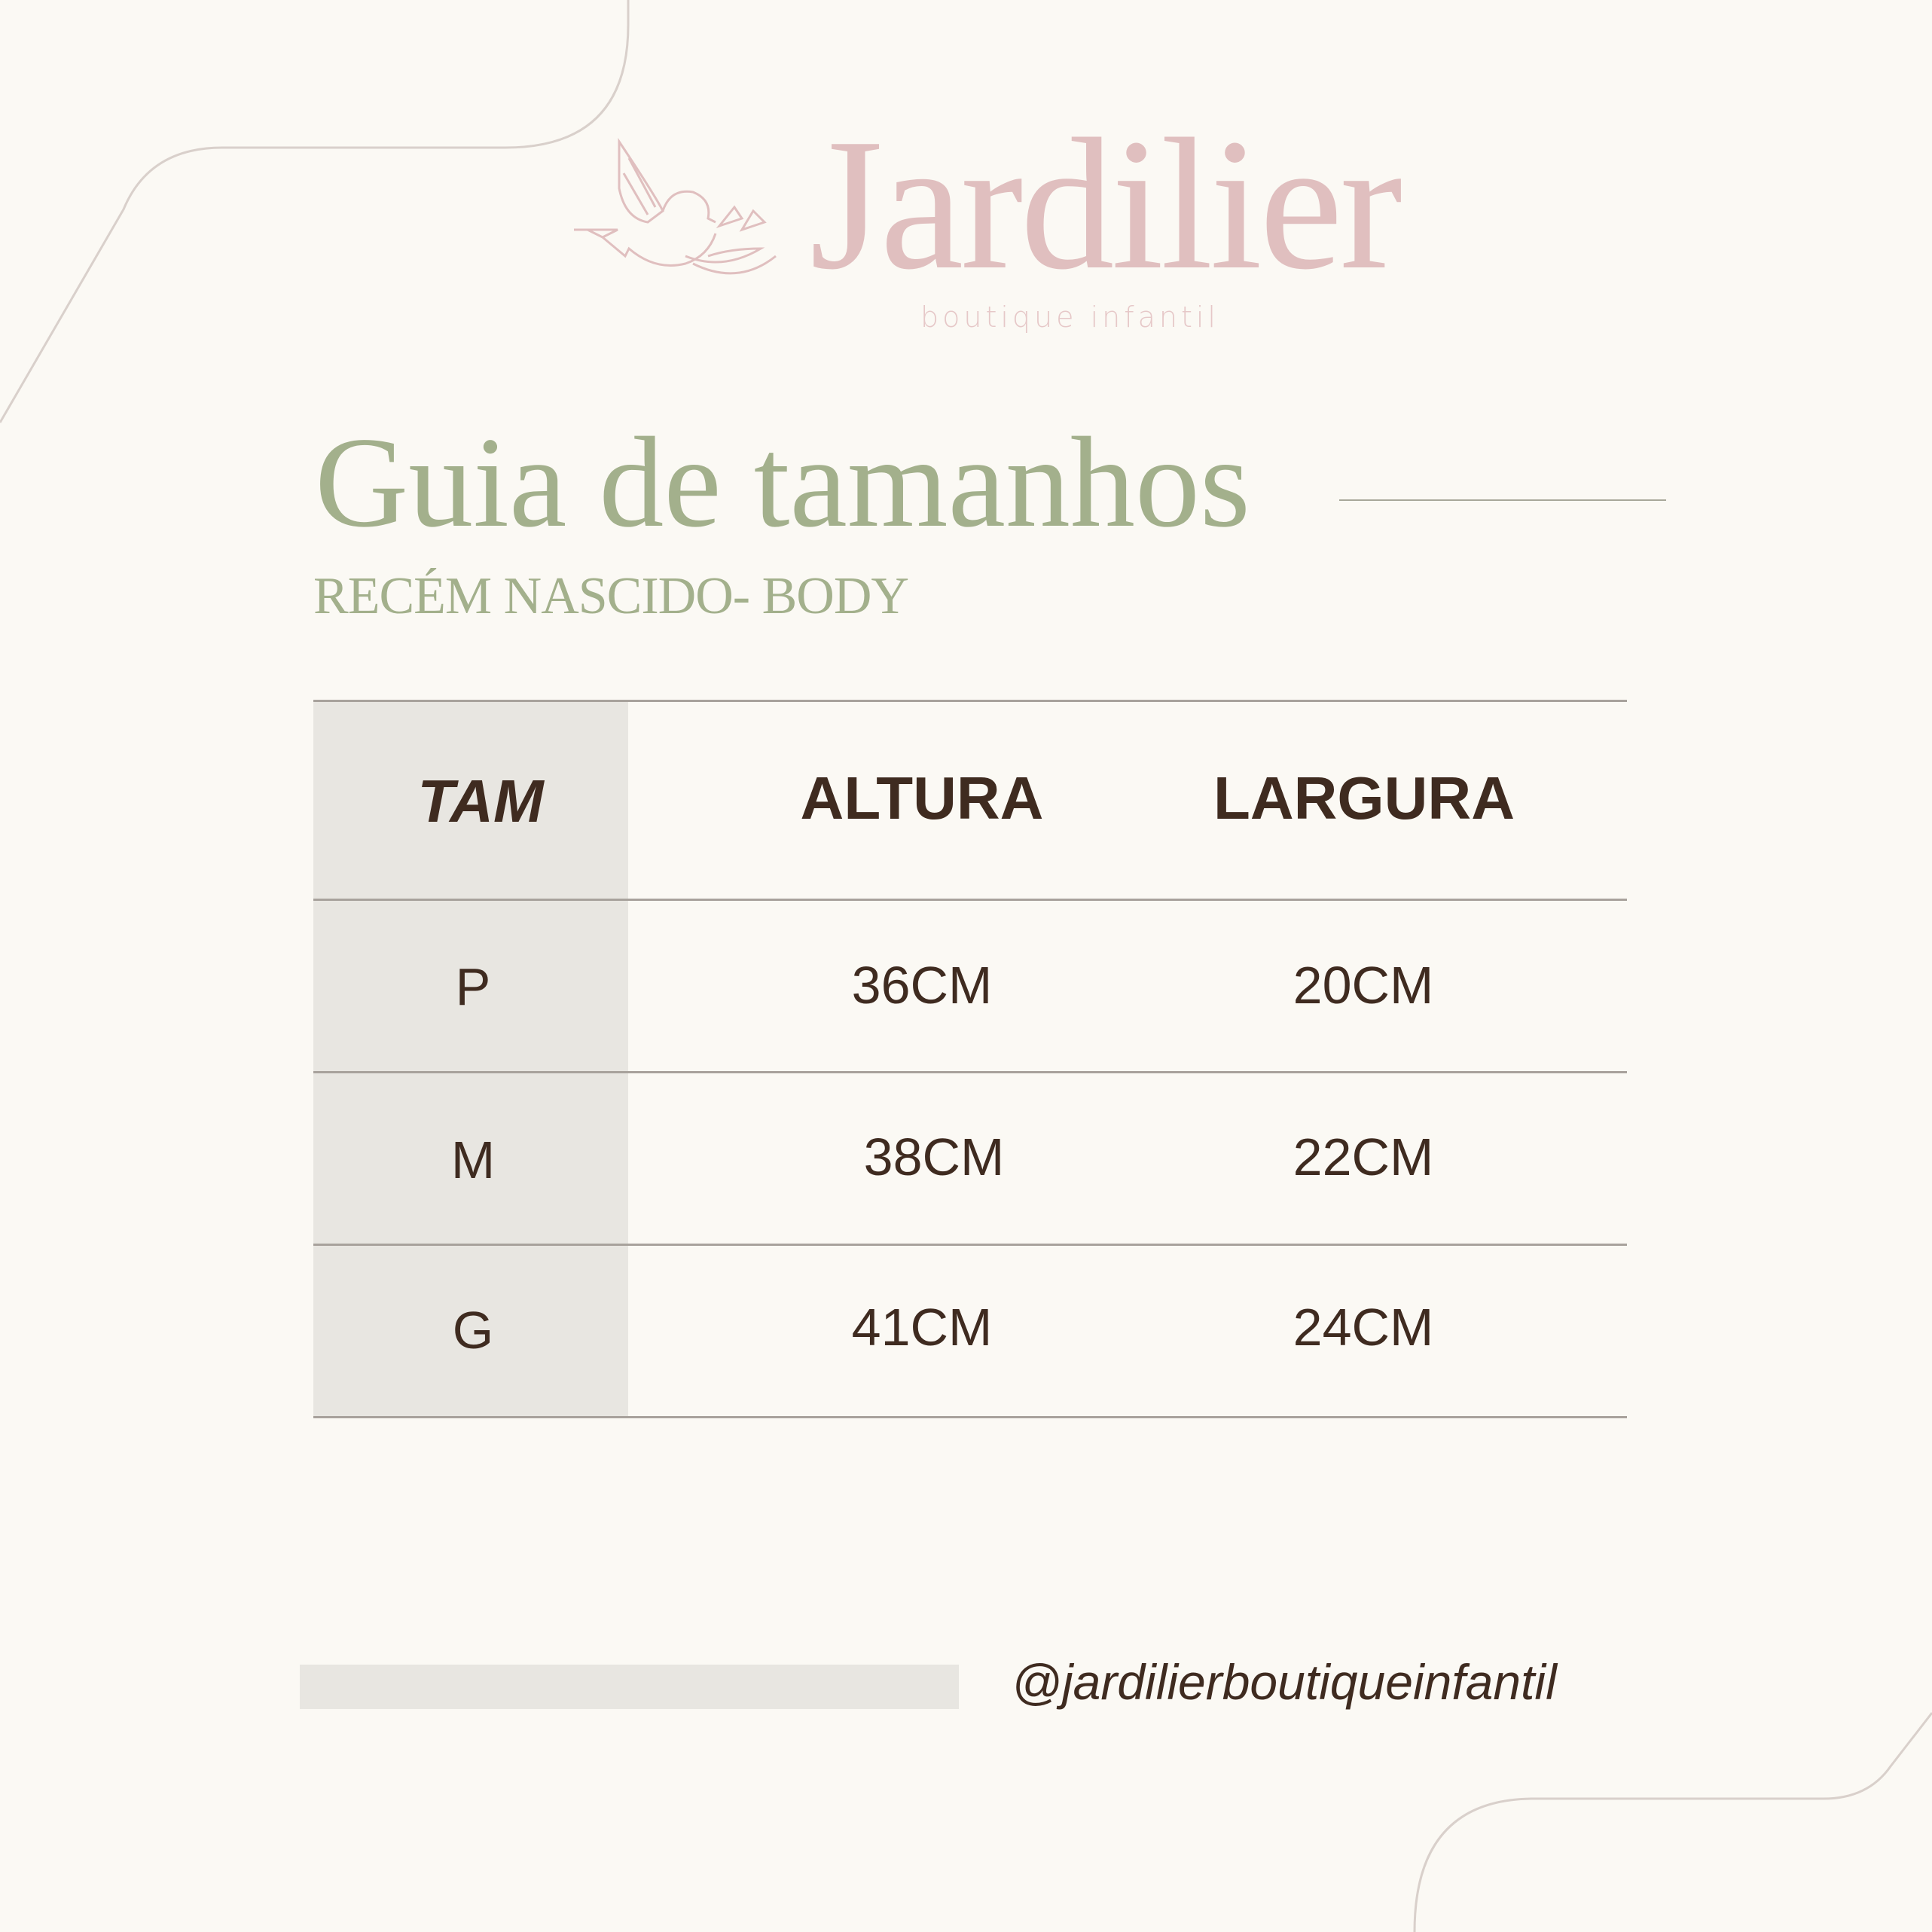  I want to click on altura-cell: 36CM, so click(922, 986).